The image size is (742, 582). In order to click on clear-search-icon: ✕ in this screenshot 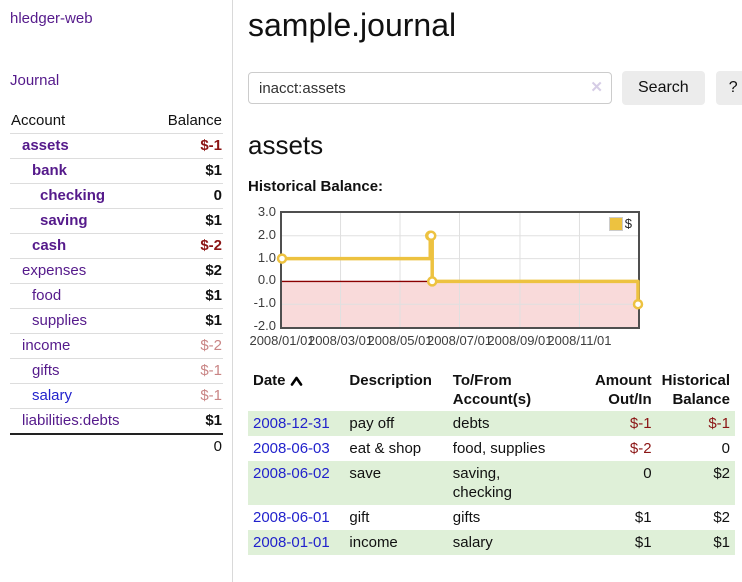, I will do `click(596, 87)`.